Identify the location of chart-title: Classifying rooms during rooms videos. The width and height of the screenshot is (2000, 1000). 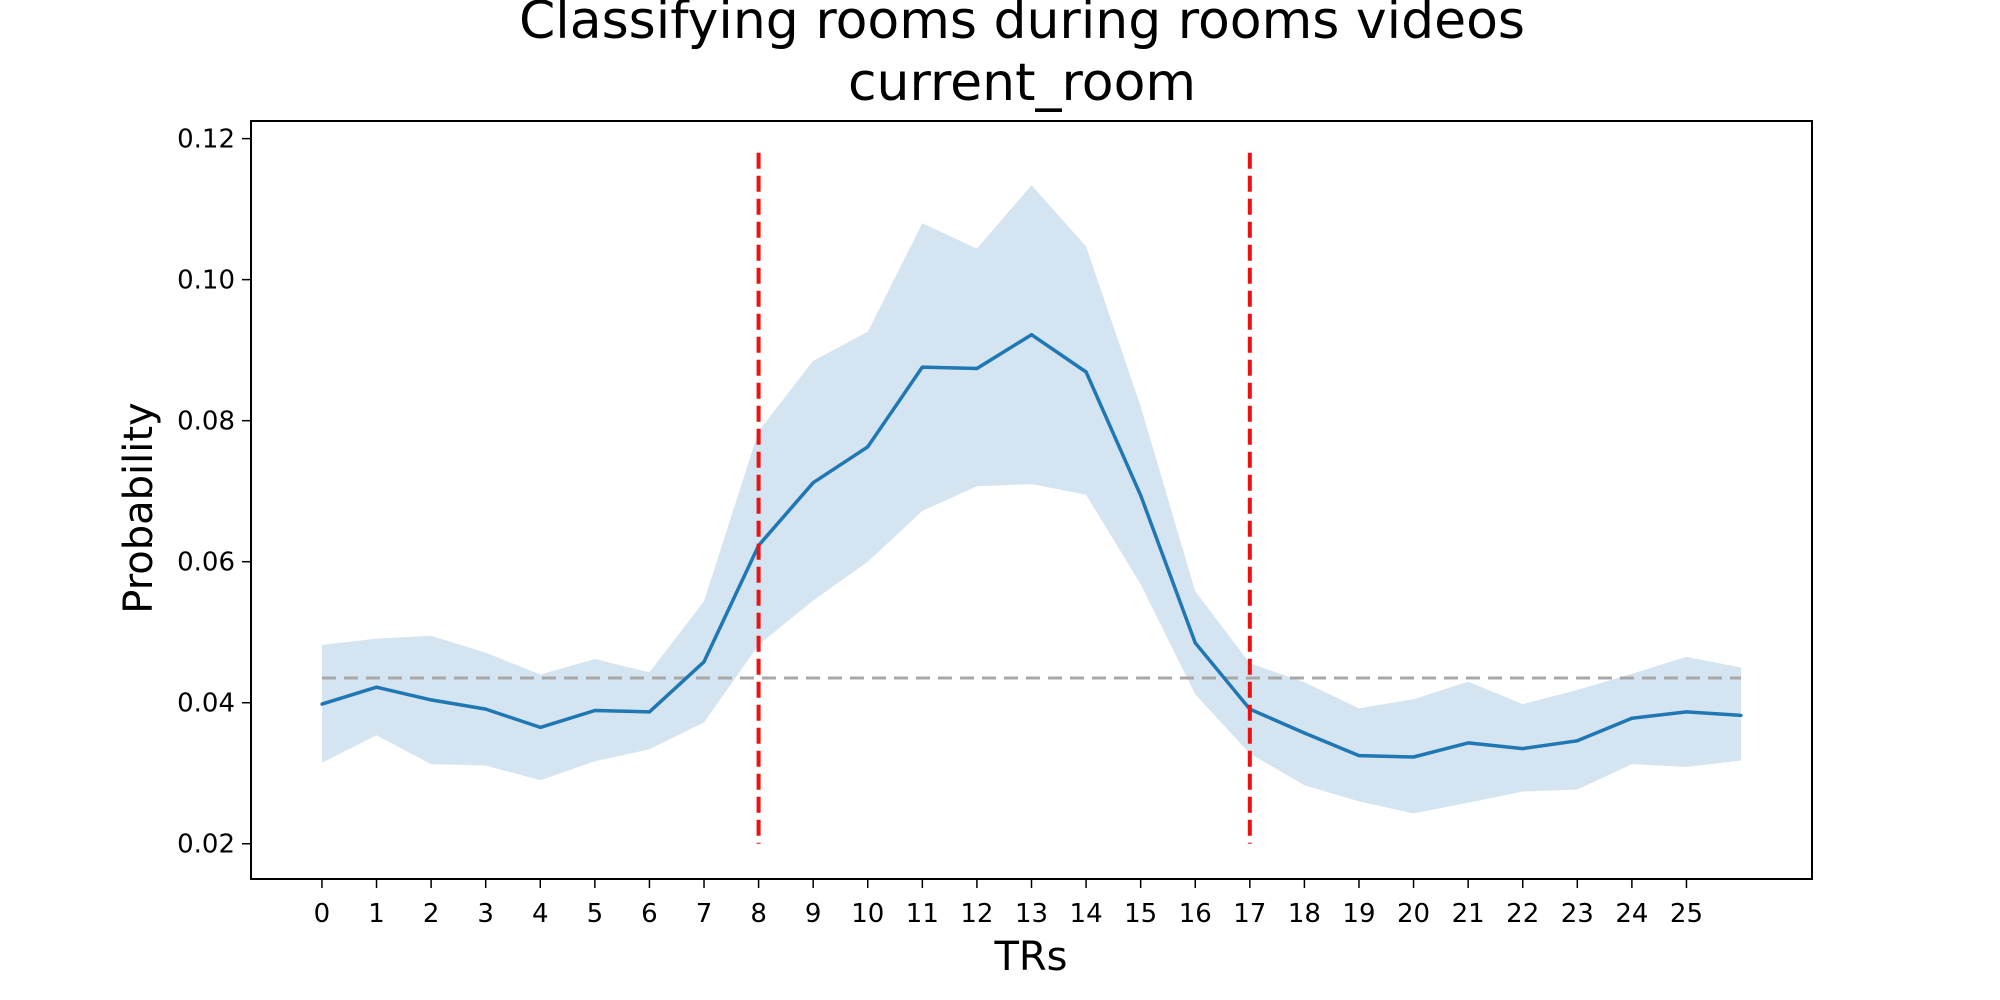
(1022, 25).